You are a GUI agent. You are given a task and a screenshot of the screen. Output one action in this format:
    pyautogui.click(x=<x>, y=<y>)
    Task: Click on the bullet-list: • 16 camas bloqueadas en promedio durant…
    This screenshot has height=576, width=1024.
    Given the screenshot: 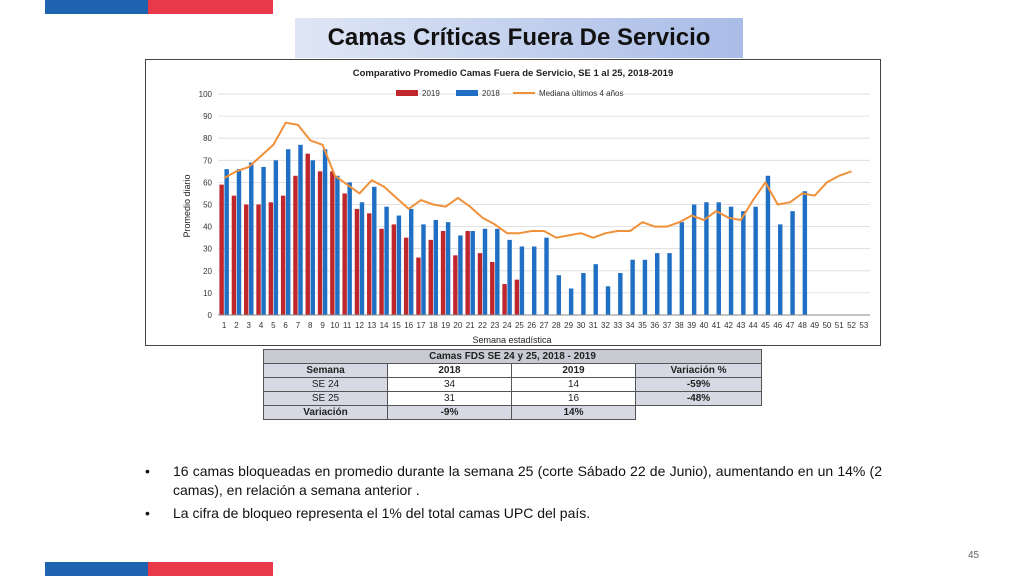 What is the action you would take?
    pyautogui.click(x=511, y=494)
    